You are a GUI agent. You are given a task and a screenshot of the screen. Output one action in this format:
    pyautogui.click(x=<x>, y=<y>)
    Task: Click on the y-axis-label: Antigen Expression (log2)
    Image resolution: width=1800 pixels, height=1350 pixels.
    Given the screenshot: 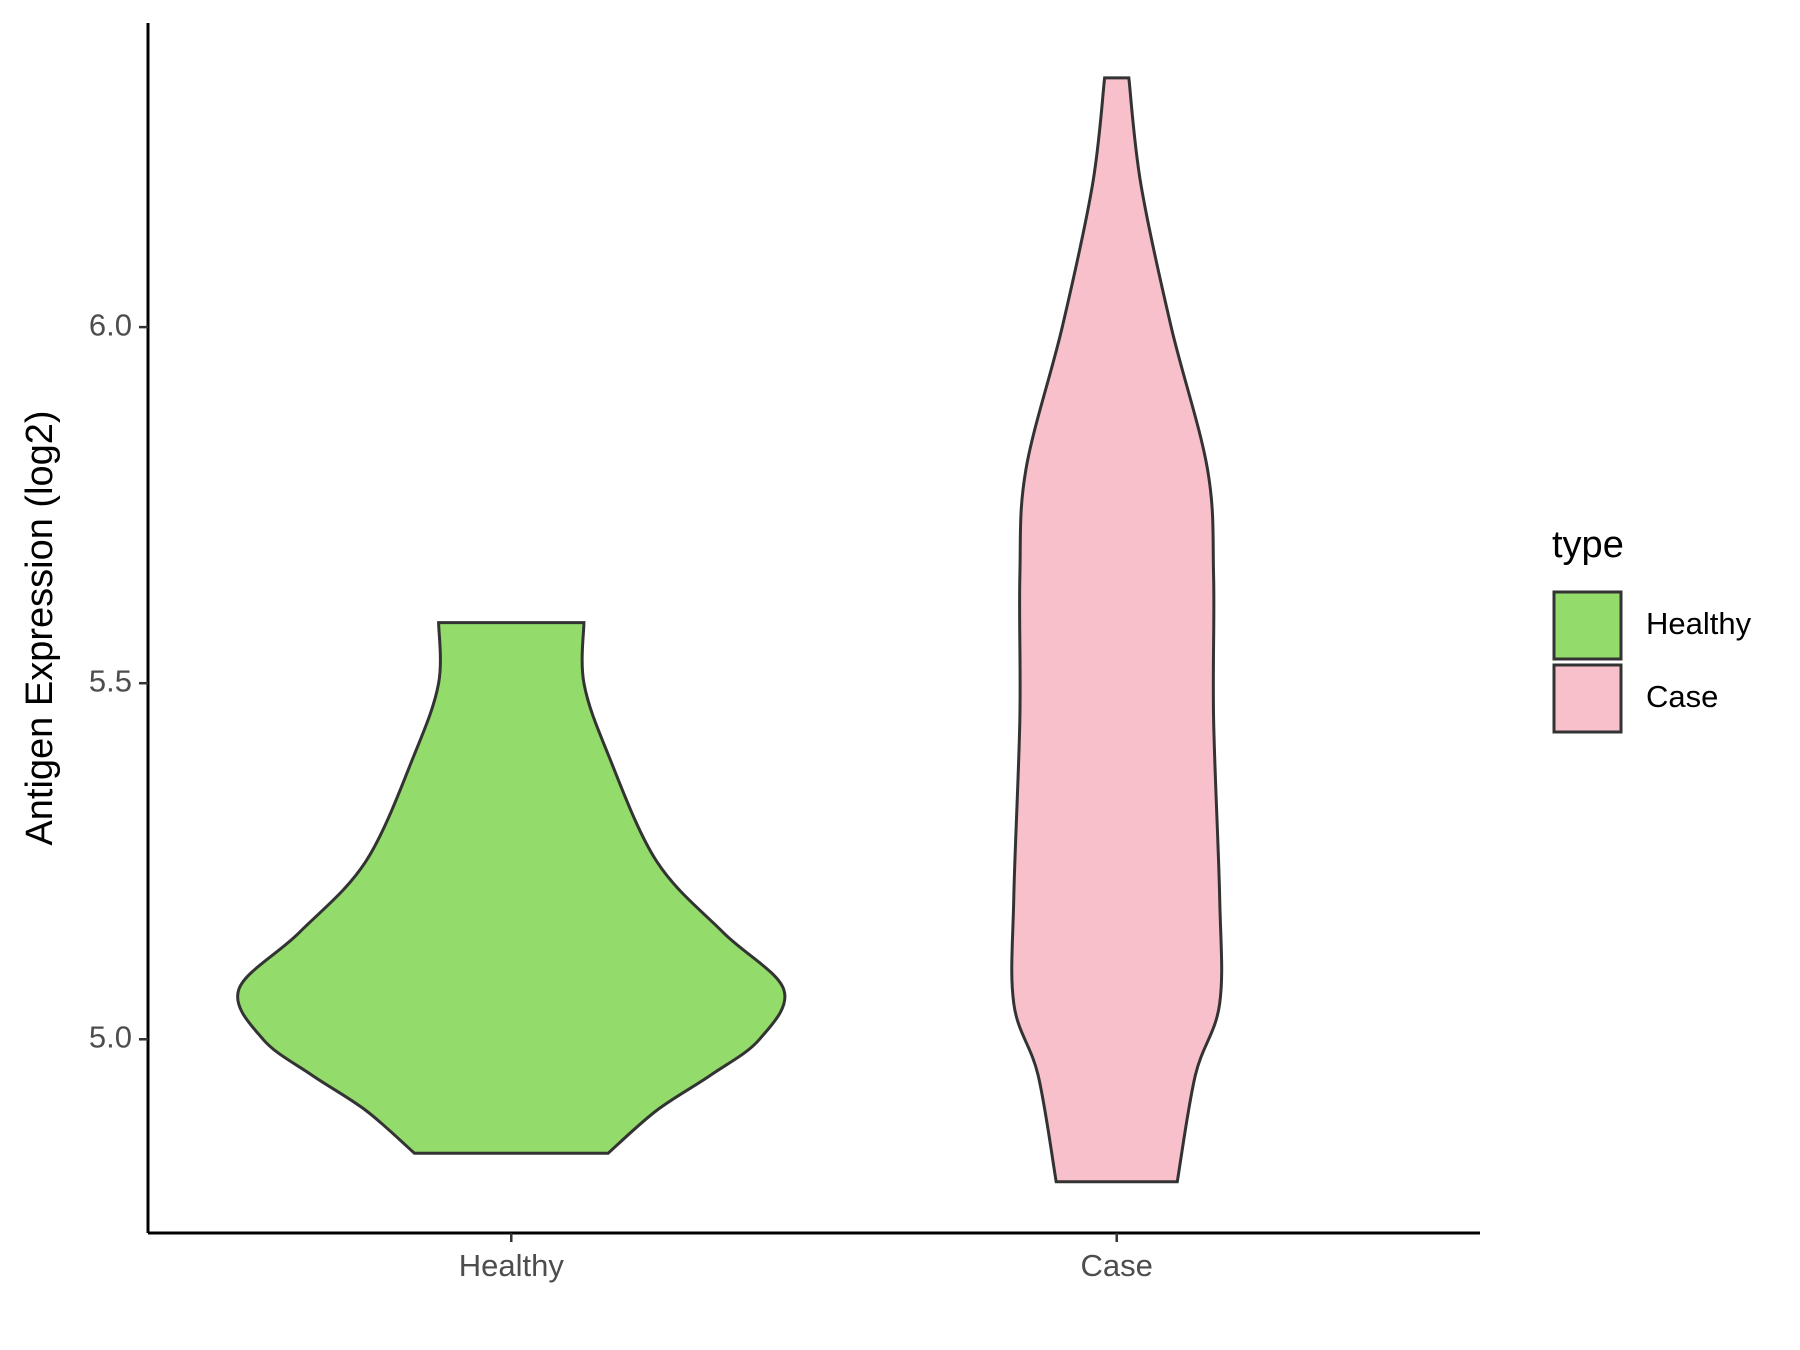 What is the action you would take?
    pyautogui.click(x=40, y=627)
    